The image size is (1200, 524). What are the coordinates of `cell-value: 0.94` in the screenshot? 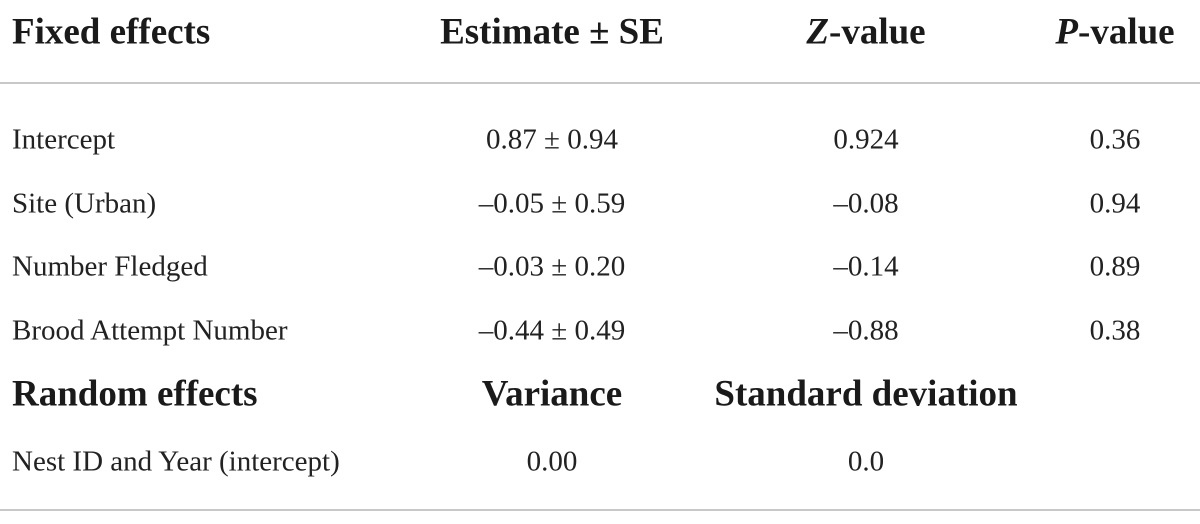 It's located at (1115, 203).